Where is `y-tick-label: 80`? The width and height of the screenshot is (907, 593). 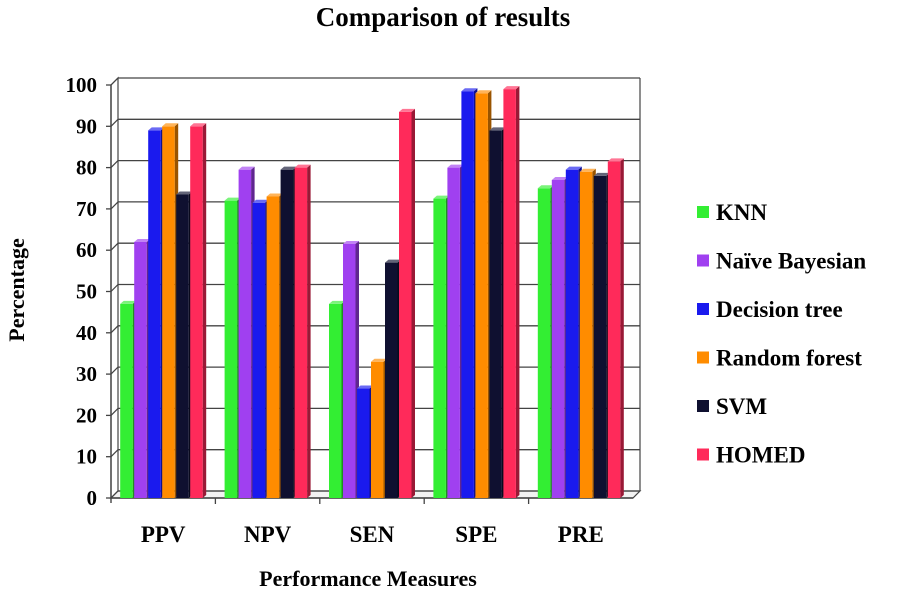 y-tick-label: 80 is located at coordinates (86, 168).